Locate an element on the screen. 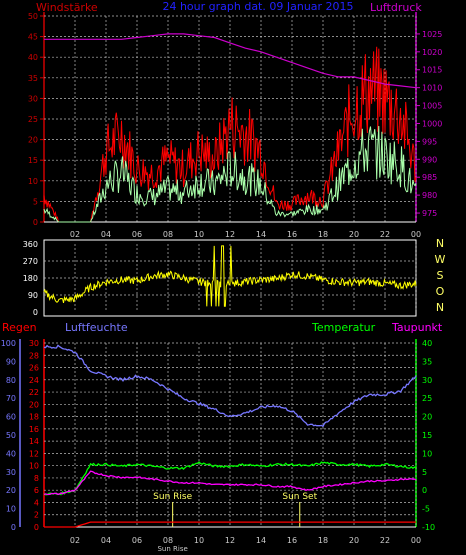 This screenshot has width=466, height=555. top-x-tick-label: 02 is located at coordinates (75, 234).